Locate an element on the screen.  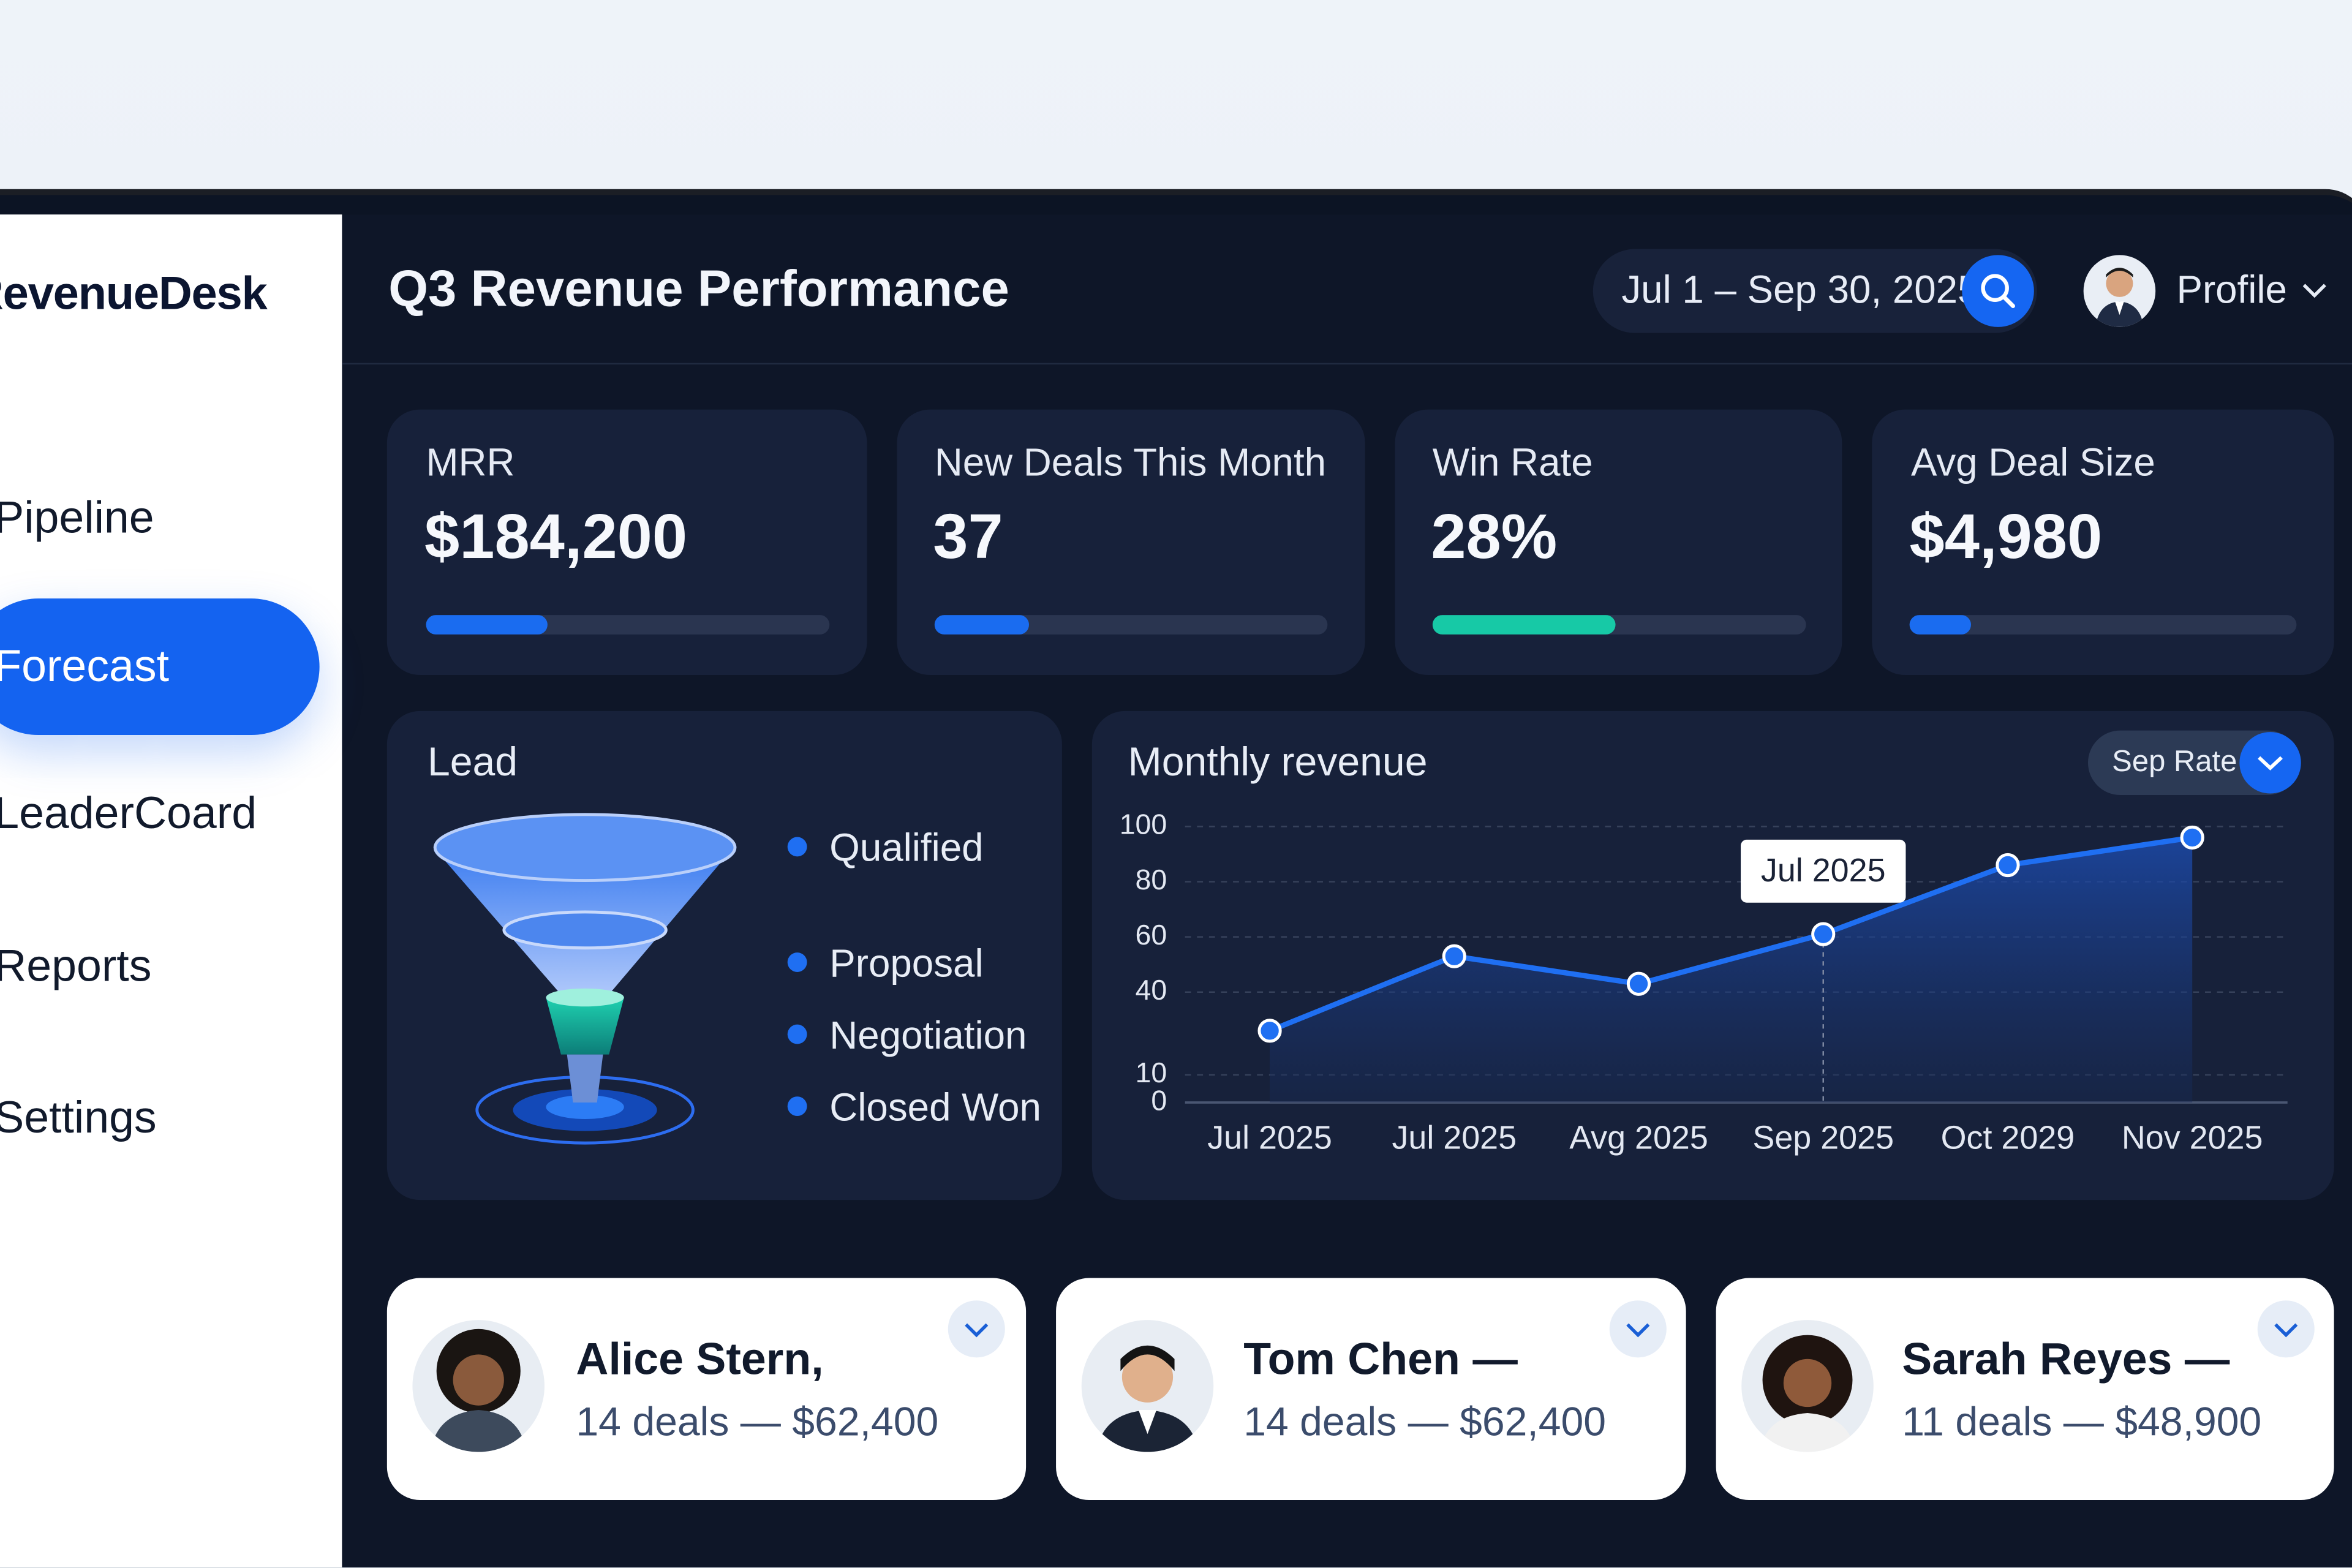
kpi-value: 28% is located at coordinates (1494, 536).